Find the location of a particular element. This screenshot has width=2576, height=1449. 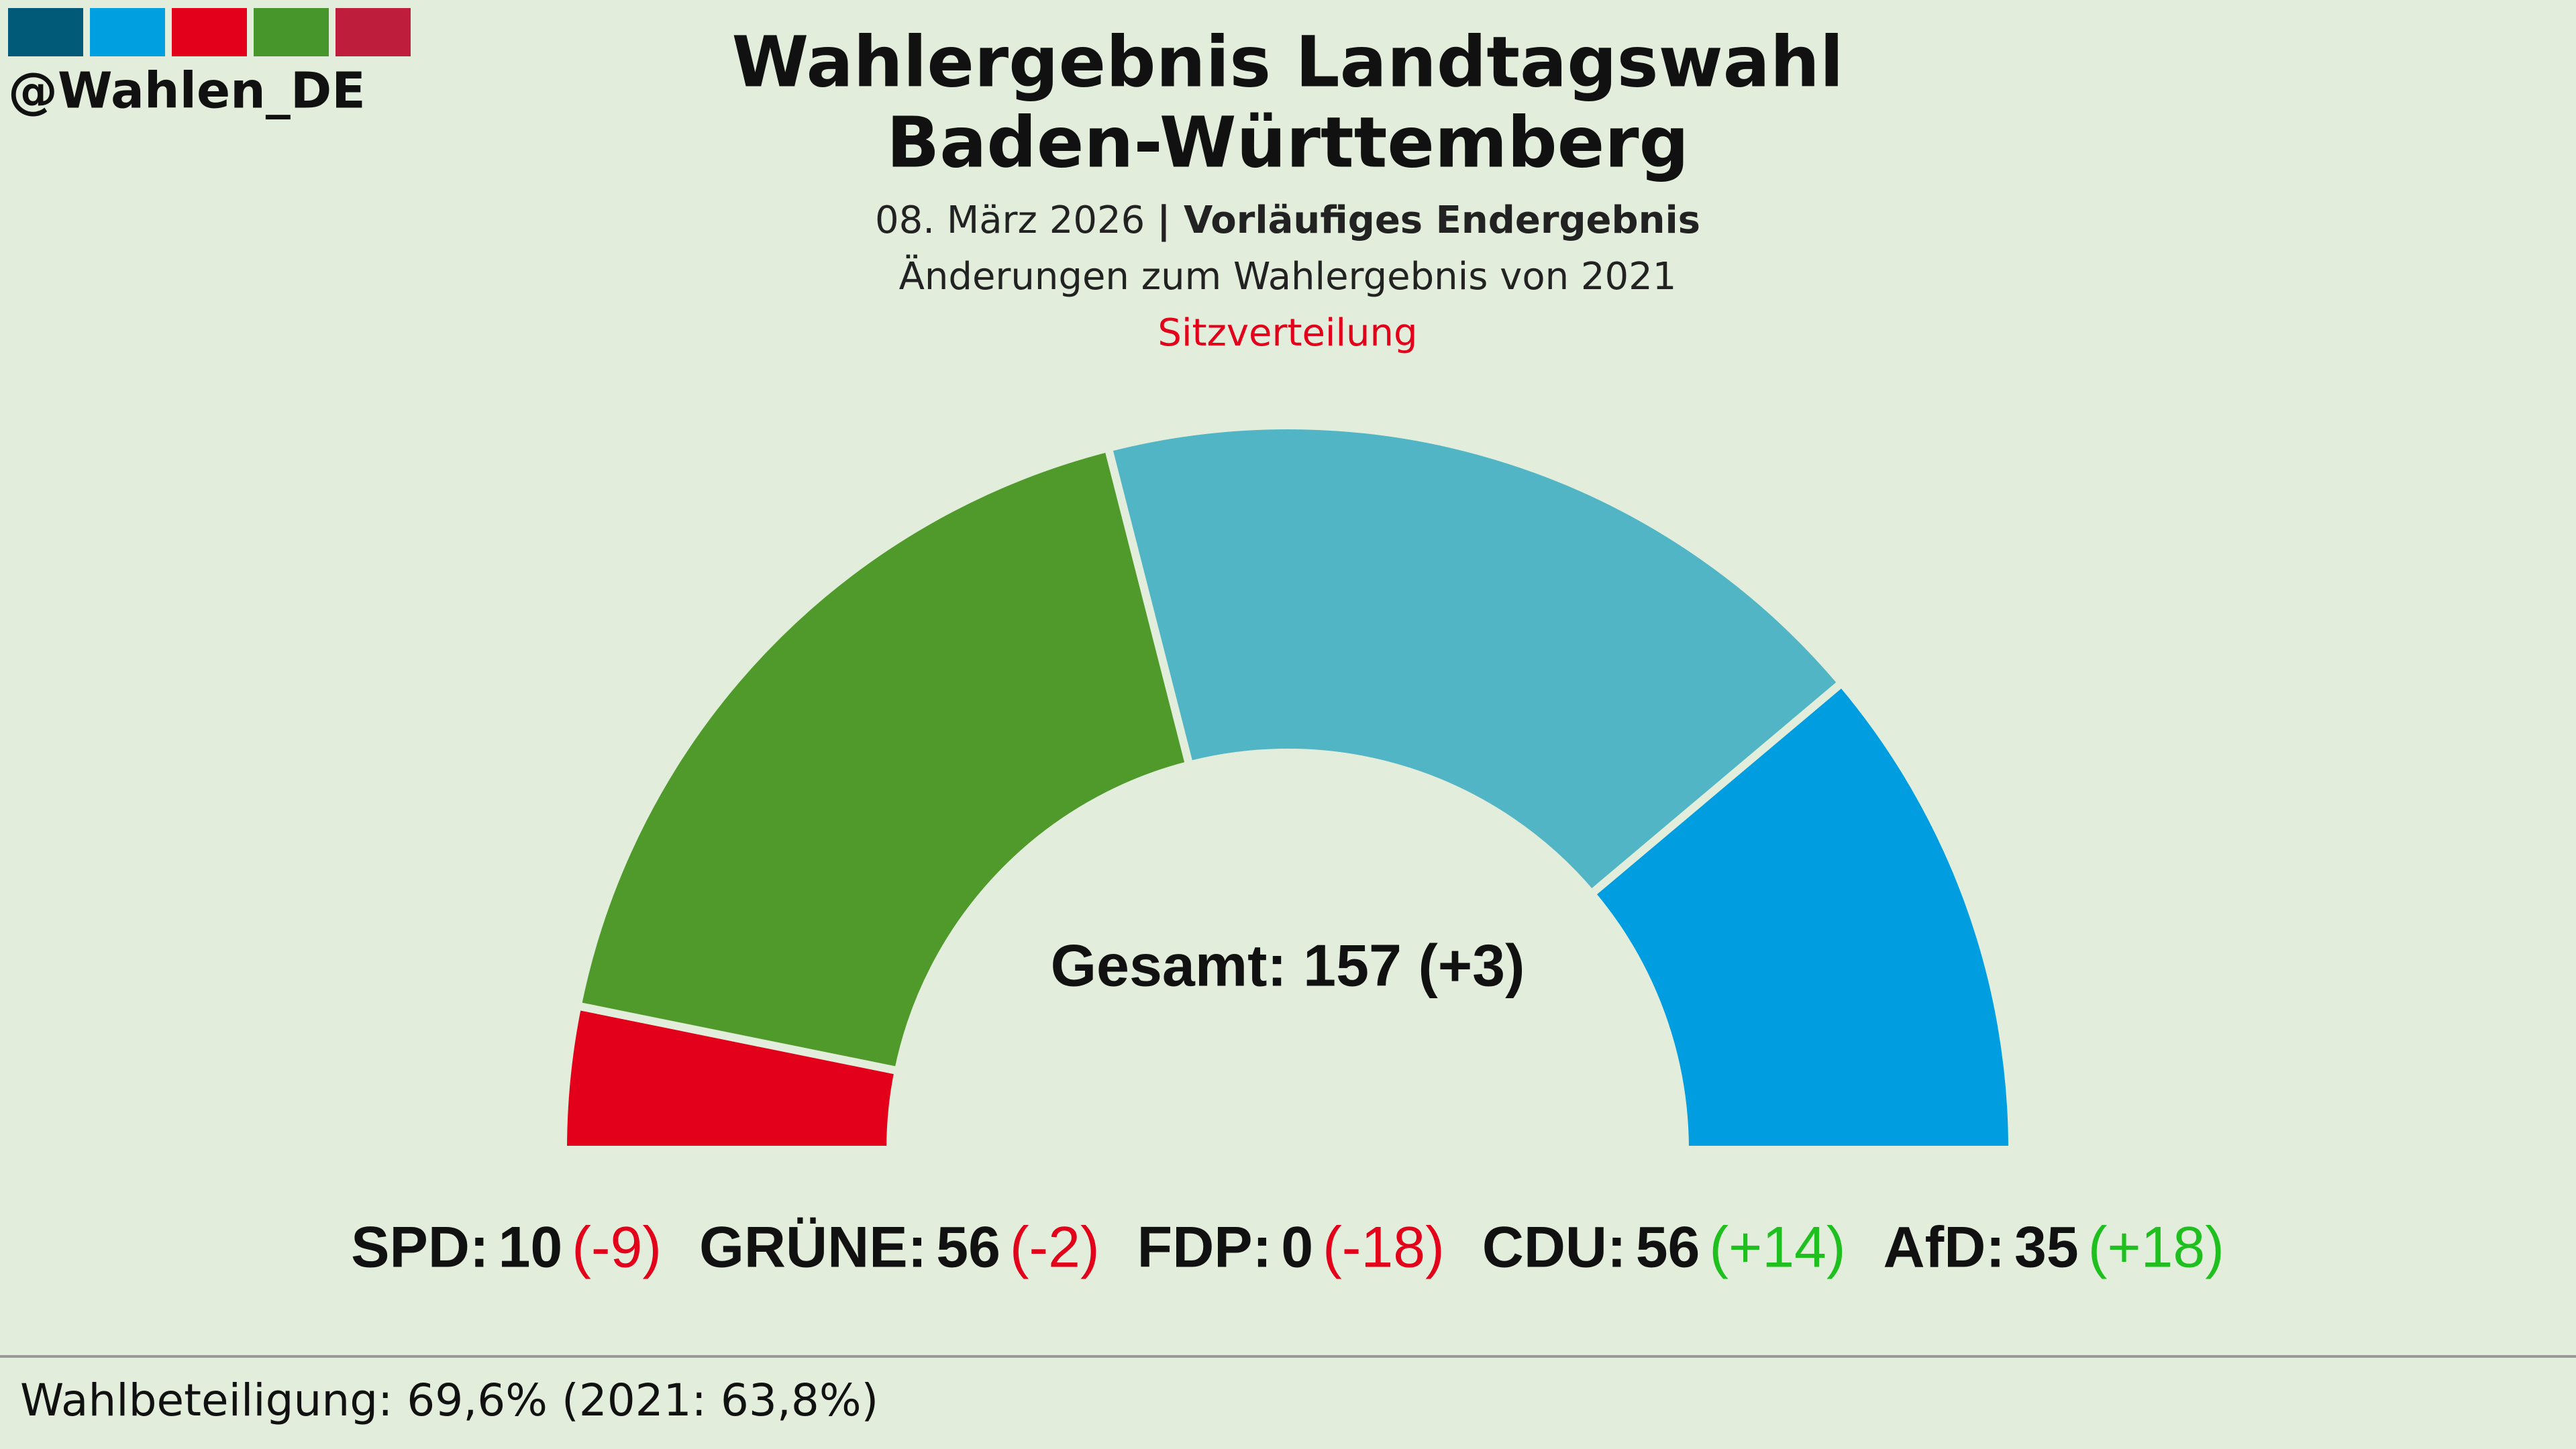

legend-party: SPD: is located at coordinates (419, 1248).